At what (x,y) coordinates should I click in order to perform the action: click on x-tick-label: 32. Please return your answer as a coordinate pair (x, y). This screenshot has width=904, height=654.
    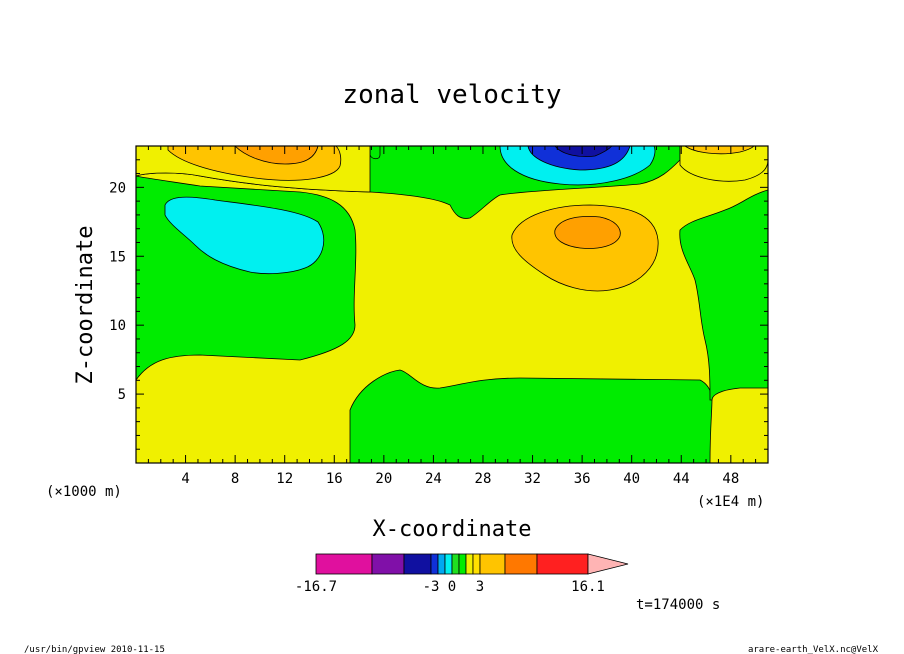
    Looking at the image, I should click on (532, 479).